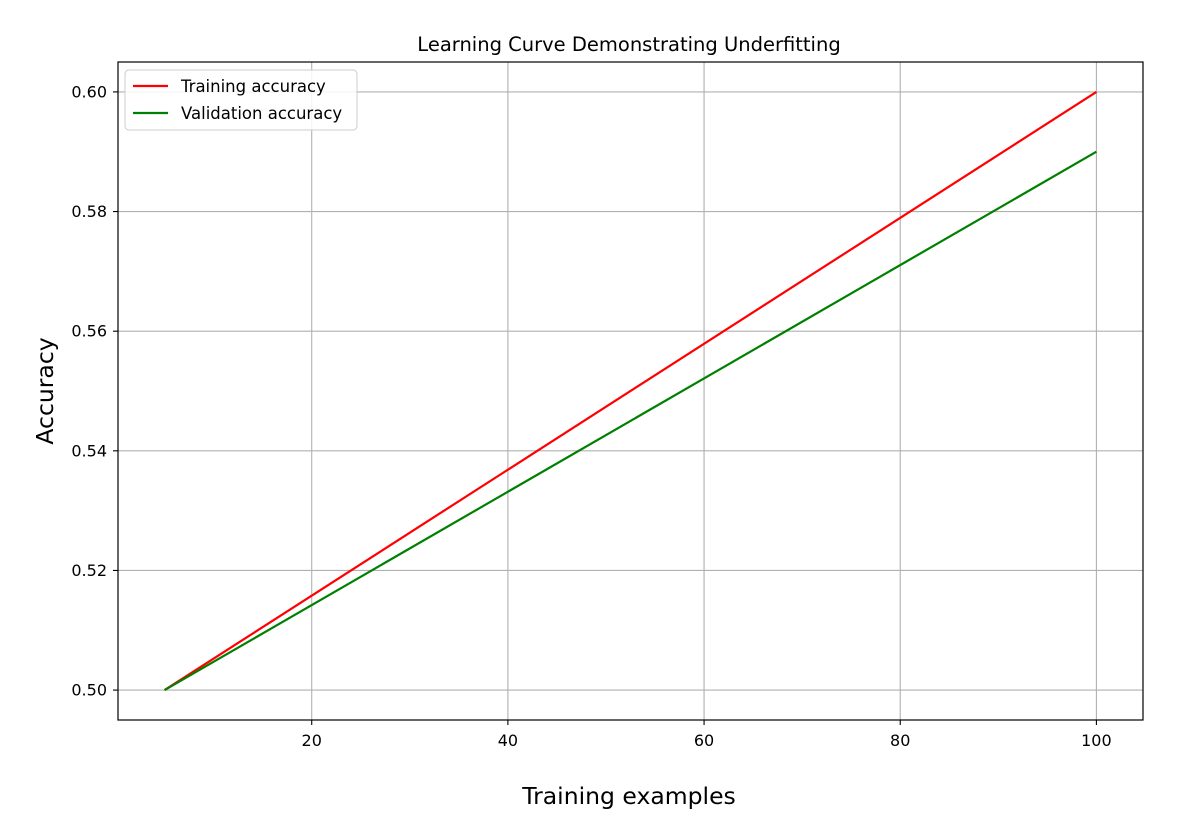 The width and height of the screenshot is (1199, 819). What do you see at coordinates (261, 113) in the screenshot?
I see `legend-label-validation-accuracy: Validation accuracy` at bounding box center [261, 113].